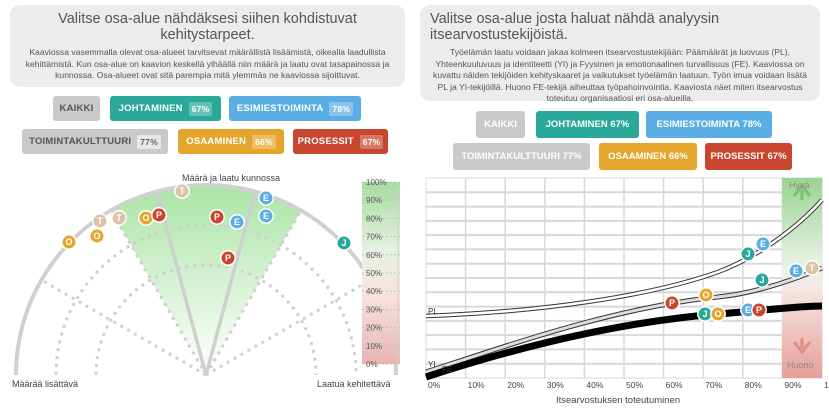 The width and height of the screenshot is (829, 409). I want to click on pl-curve, so click(624, 258).